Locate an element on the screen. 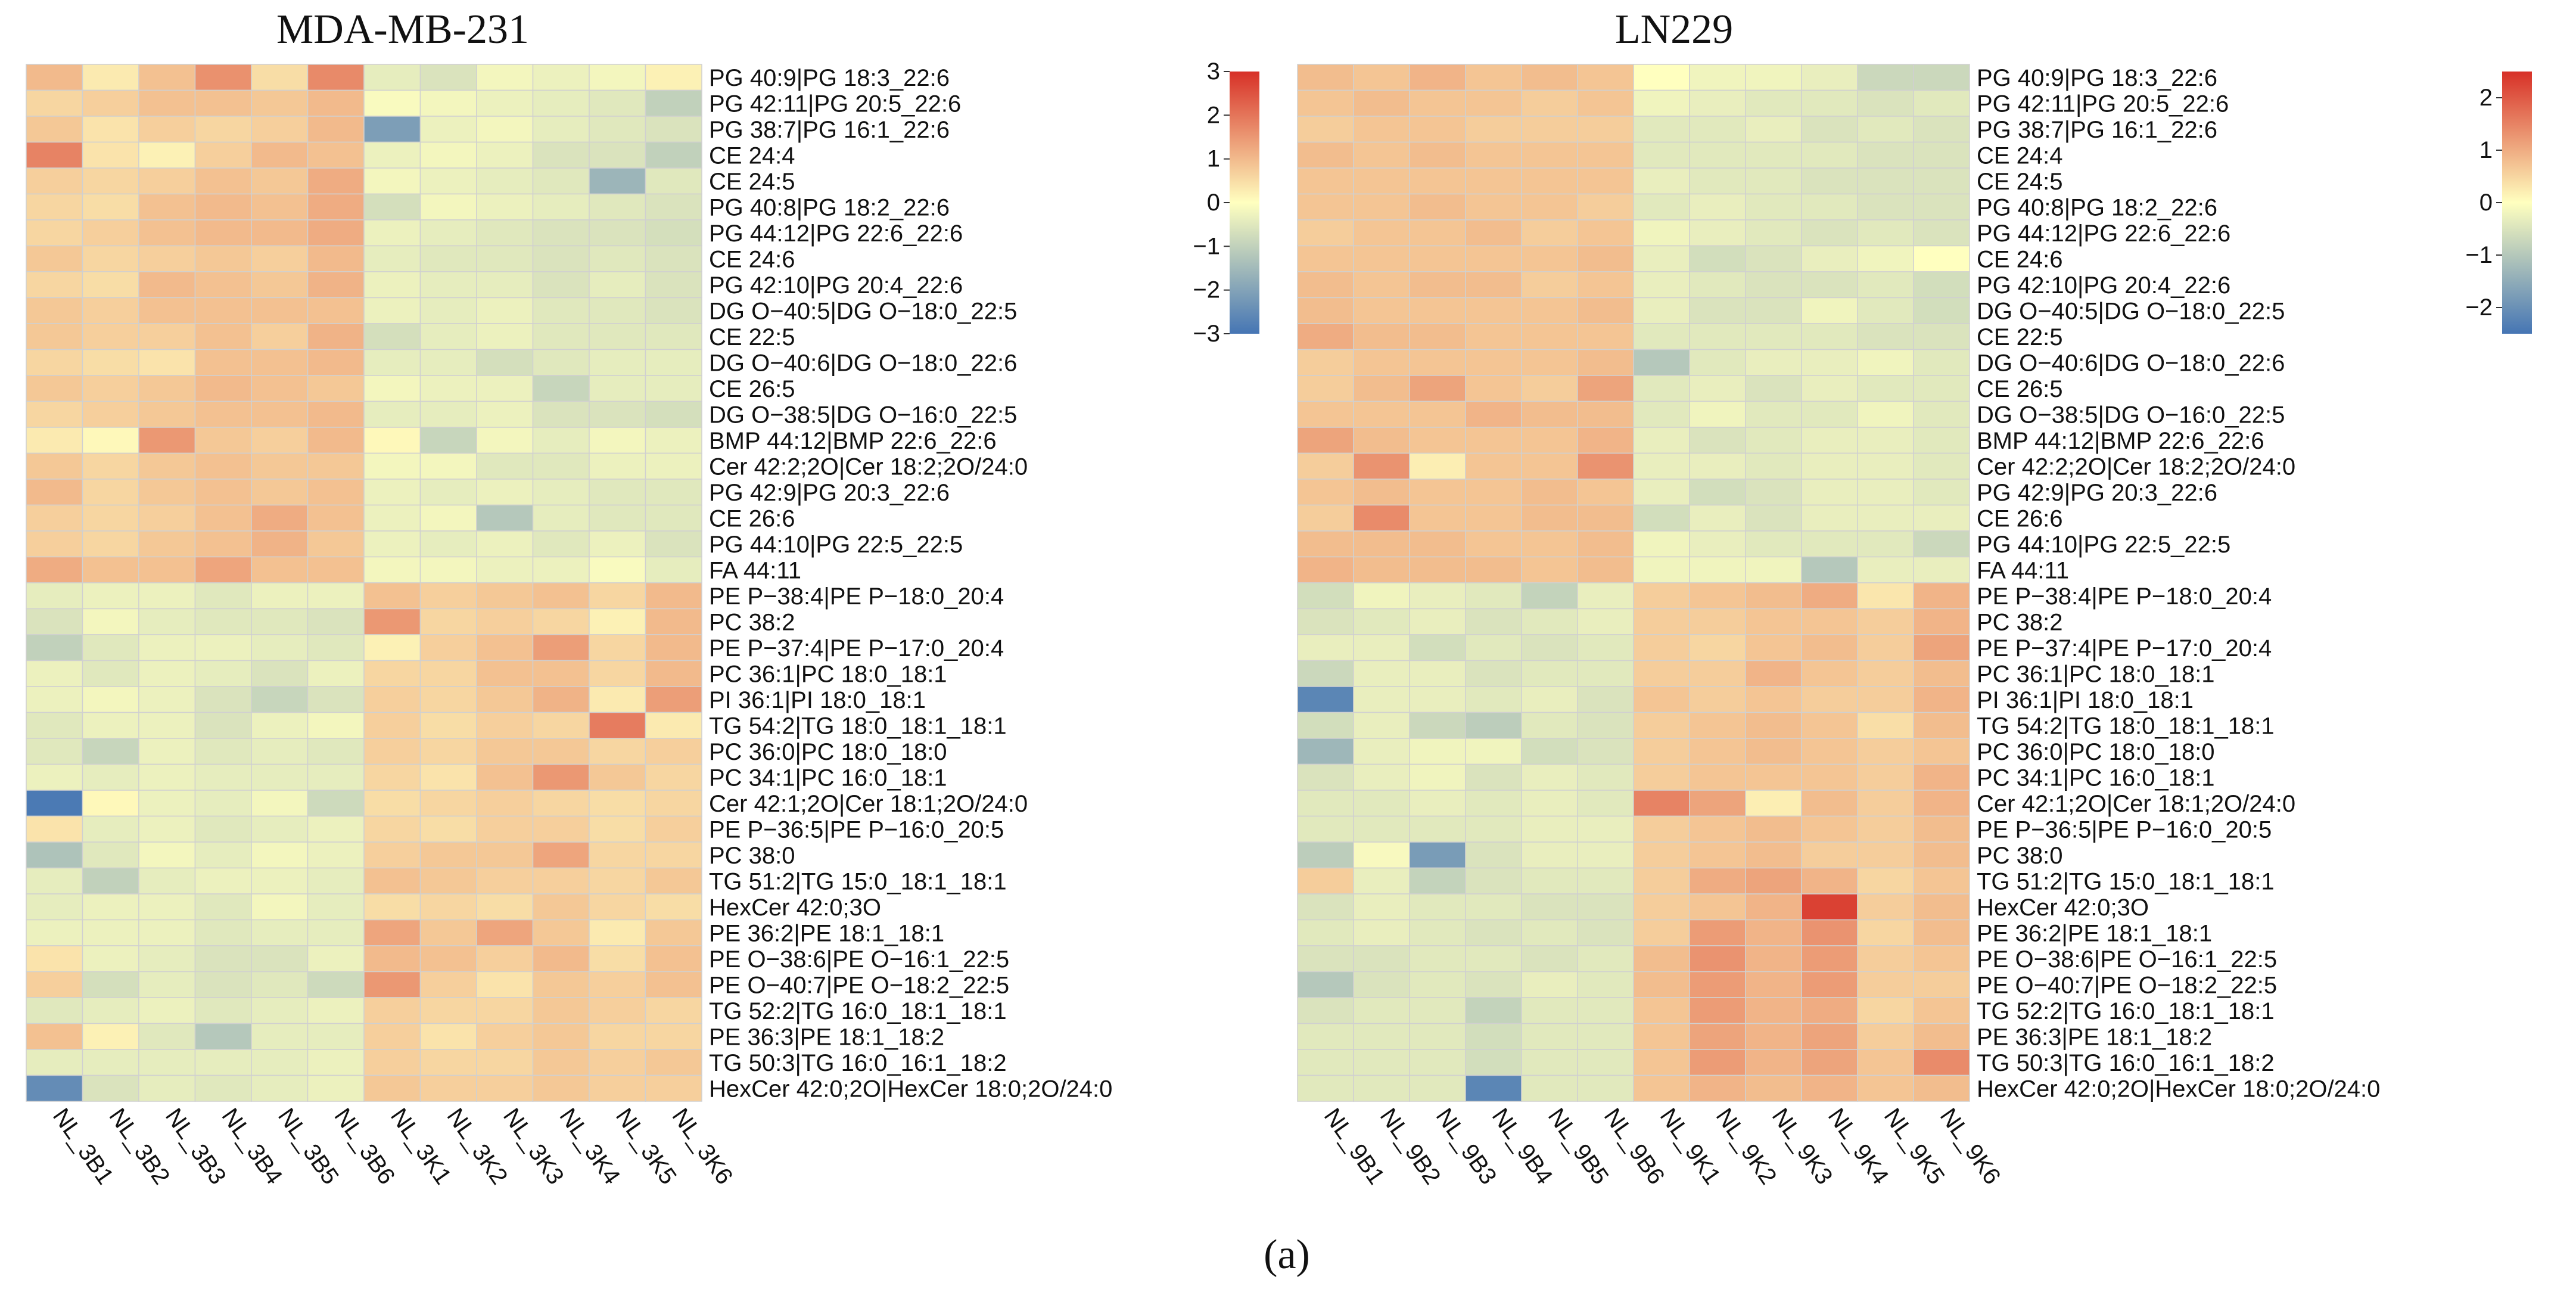 Image resolution: width=2576 pixels, height=1292 pixels. row-label: CE 26:6 is located at coordinates (2020, 518).